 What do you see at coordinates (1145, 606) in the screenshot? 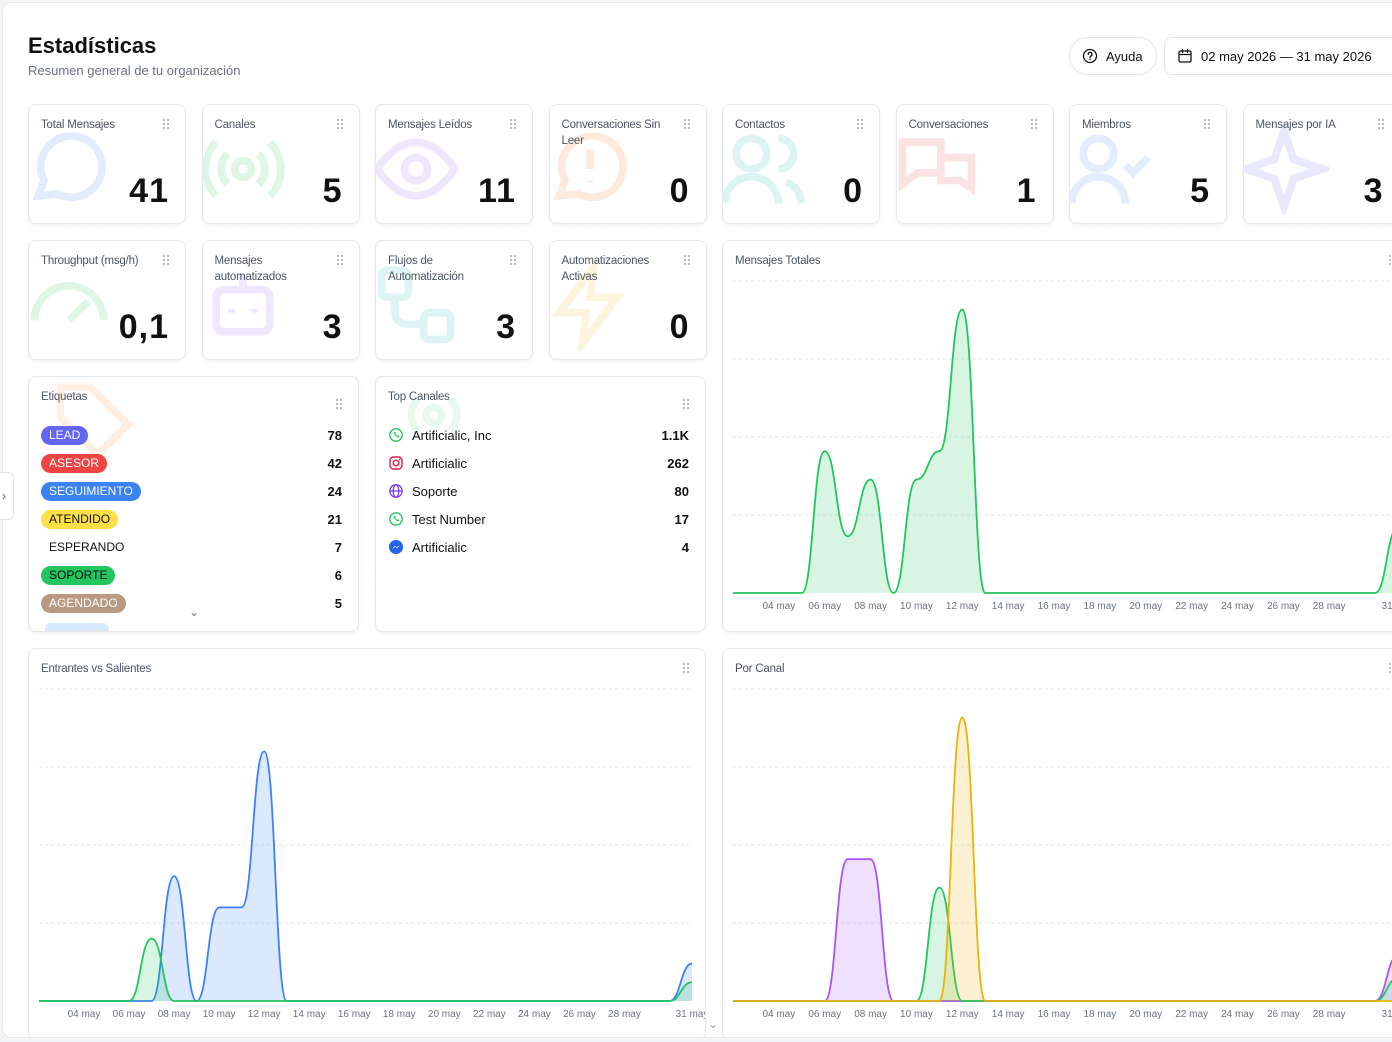
I see `x-tick-label: 20 may` at bounding box center [1145, 606].